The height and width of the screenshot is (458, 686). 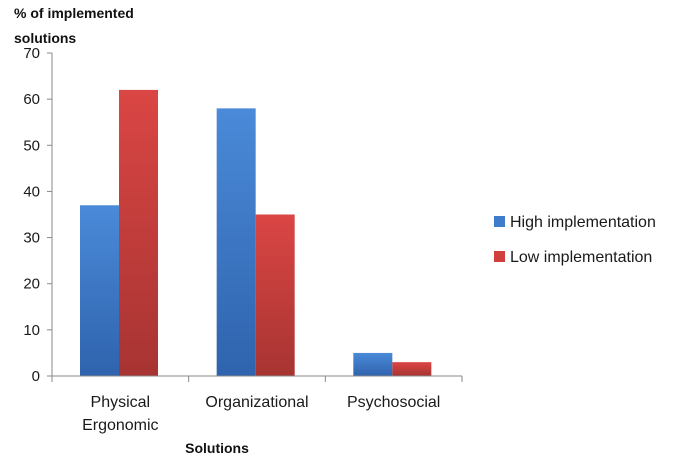 What do you see at coordinates (583, 222) in the screenshot?
I see `legend-label-0: High implementation` at bounding box center [583, 222].